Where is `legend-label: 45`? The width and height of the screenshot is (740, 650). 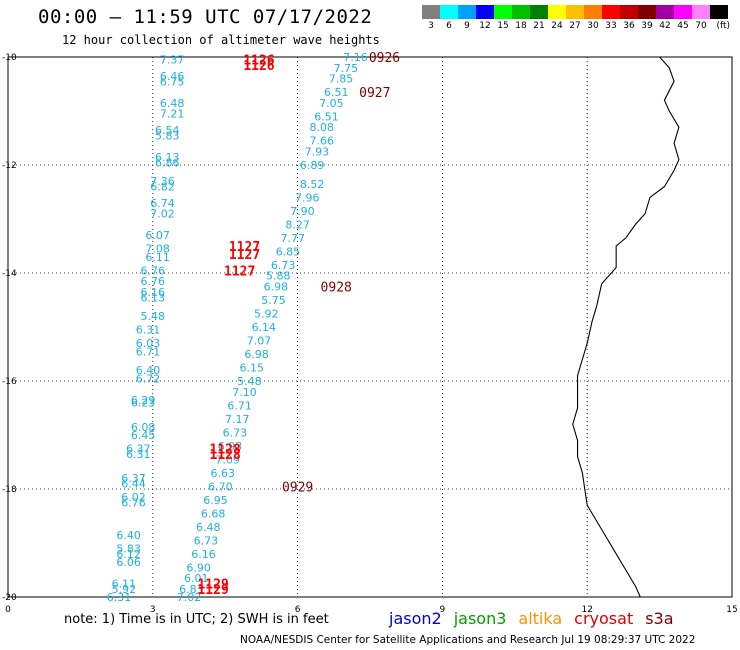 legend-label: 45 is located at coordinates (683, 26).